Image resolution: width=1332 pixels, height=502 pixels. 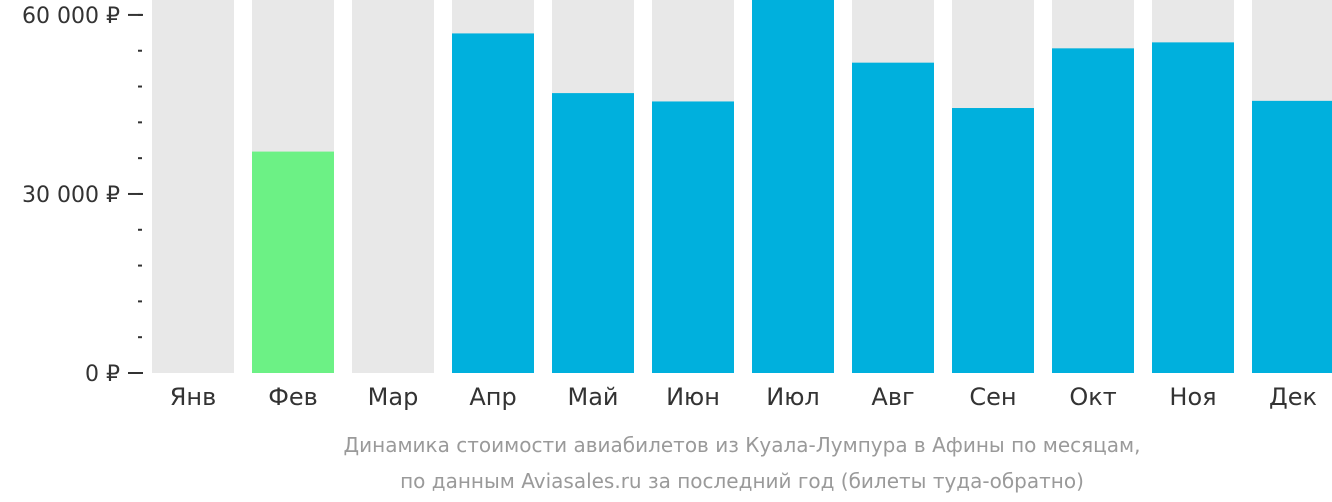 What do you see at coordinates (393, 397) in the screenshot?
I see `x-tick-label: Мар` at bounding box center [393, 397].